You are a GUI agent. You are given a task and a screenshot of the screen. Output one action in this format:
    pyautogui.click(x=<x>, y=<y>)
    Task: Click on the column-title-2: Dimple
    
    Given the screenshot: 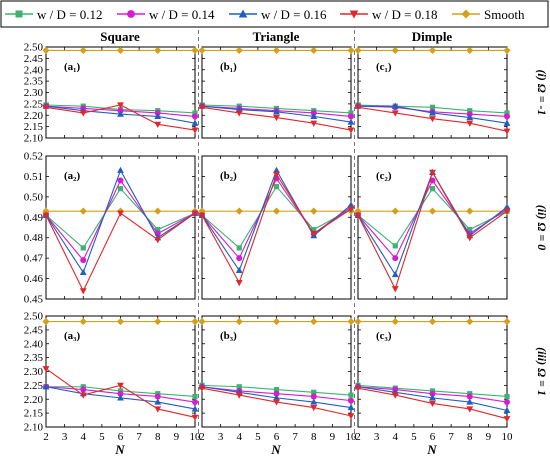 What is the action you would take?
    pyautogui.click(x=432, y=36)
    